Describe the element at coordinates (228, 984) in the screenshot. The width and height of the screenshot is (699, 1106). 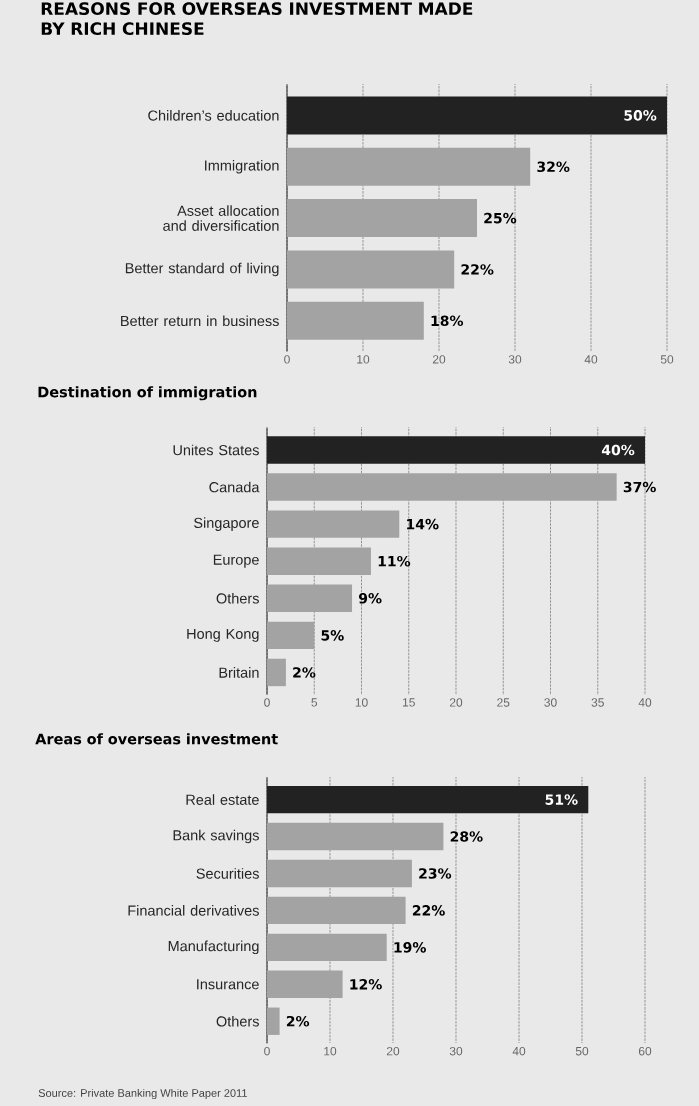
I see `y-tick-label: Insurance` at that location.